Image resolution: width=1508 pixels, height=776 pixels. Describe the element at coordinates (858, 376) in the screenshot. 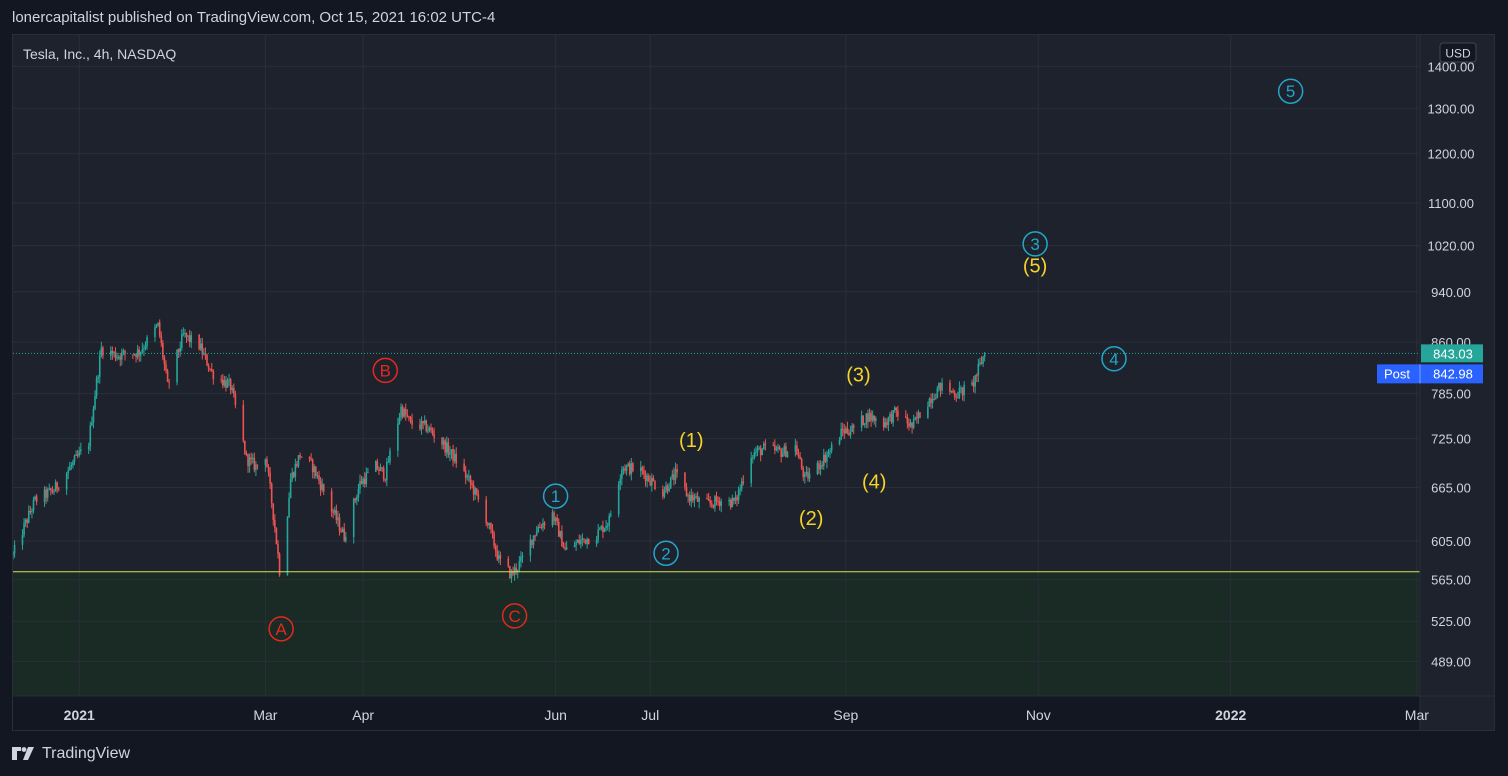

I see `wave-paren-3: (3)` at that location.